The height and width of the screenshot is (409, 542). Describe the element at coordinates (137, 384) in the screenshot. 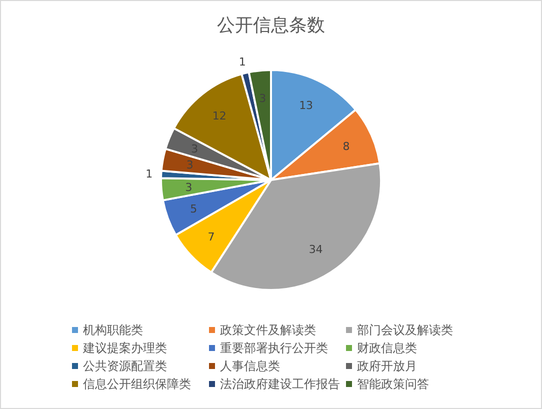

I see `legend-label: 信息公开组织保障类` at that location.